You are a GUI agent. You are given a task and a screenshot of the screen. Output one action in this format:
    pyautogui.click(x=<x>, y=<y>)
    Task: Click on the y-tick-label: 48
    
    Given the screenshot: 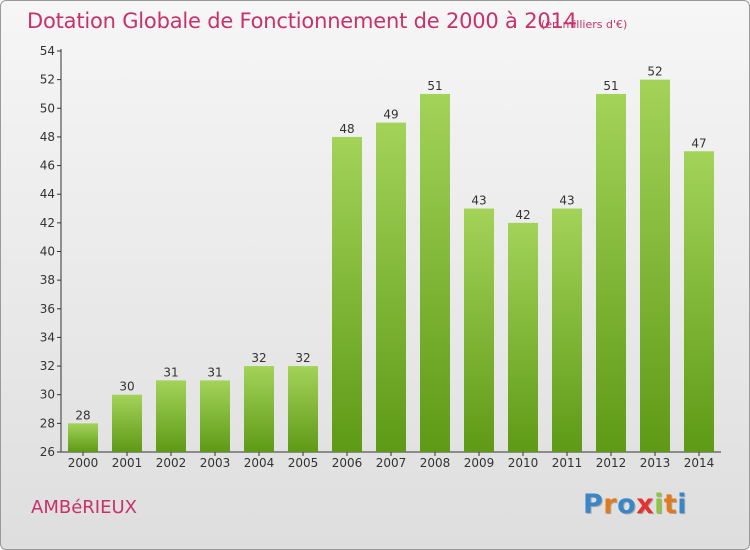 What is the action you would take?
    pyautogui.click(x=47, y=137)
    